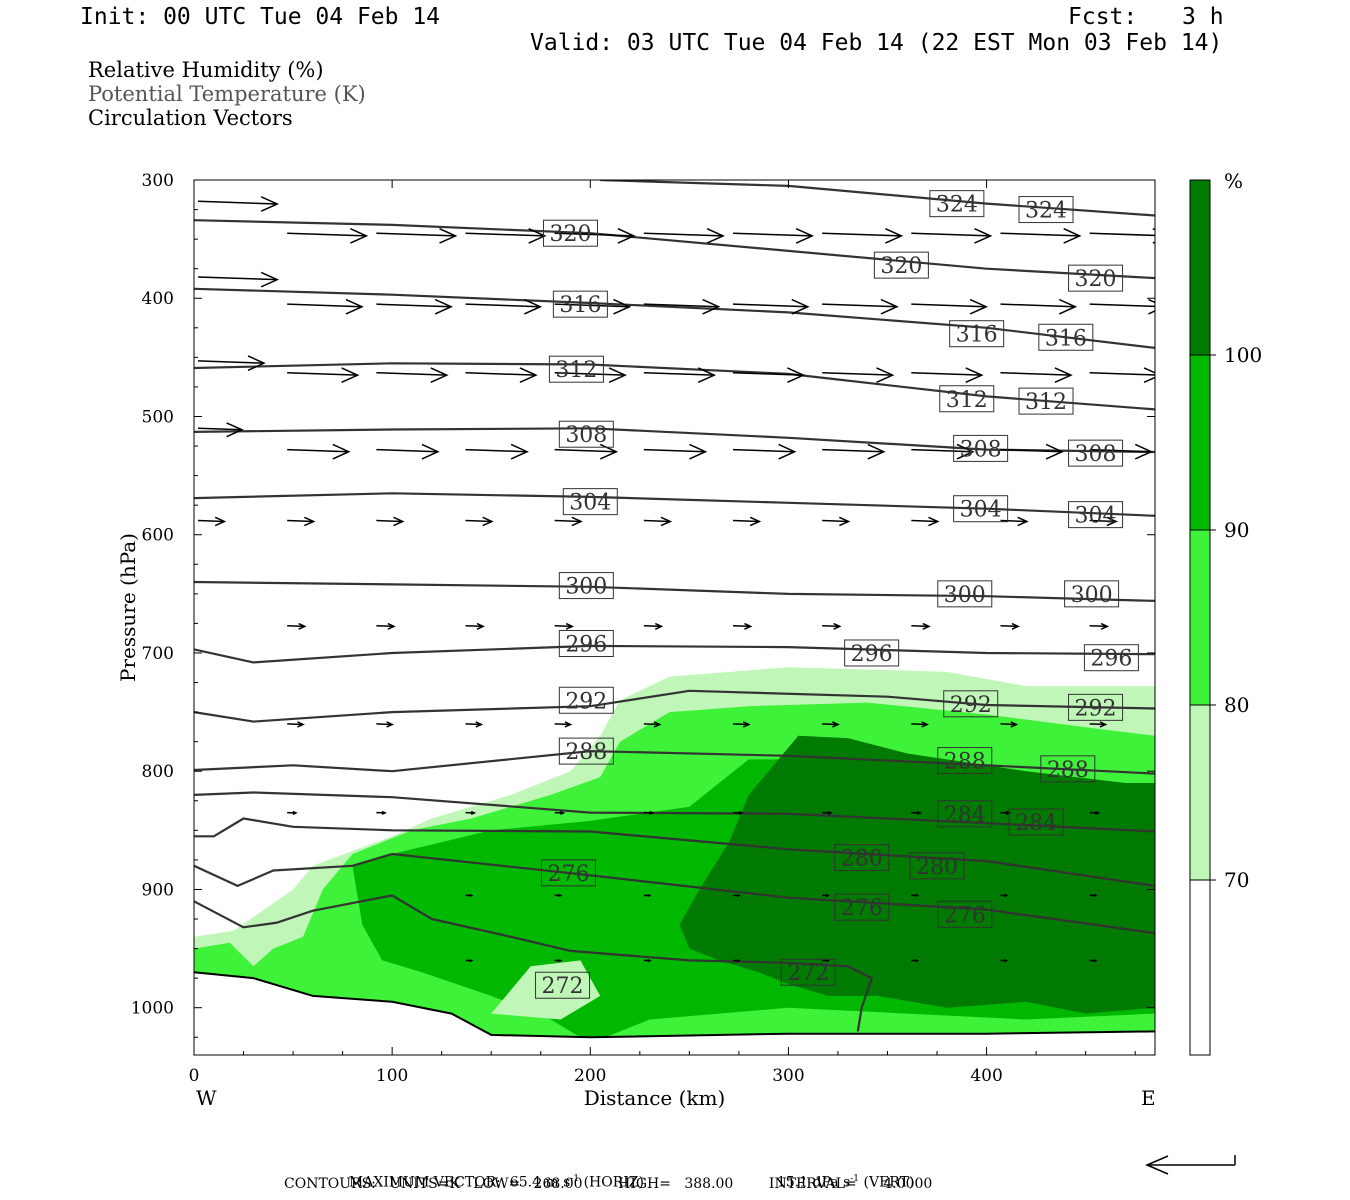 The height and width of the screenshot is (1200, 1350). I want to click on vert-vector-line: 15.1 dPa s-1 (VERT), so click(841, 1174).